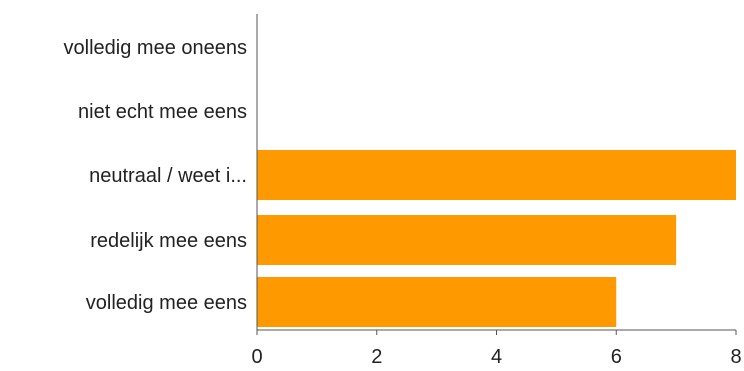  I want to click on x-tick-label-0: 0, so click(256, 357).